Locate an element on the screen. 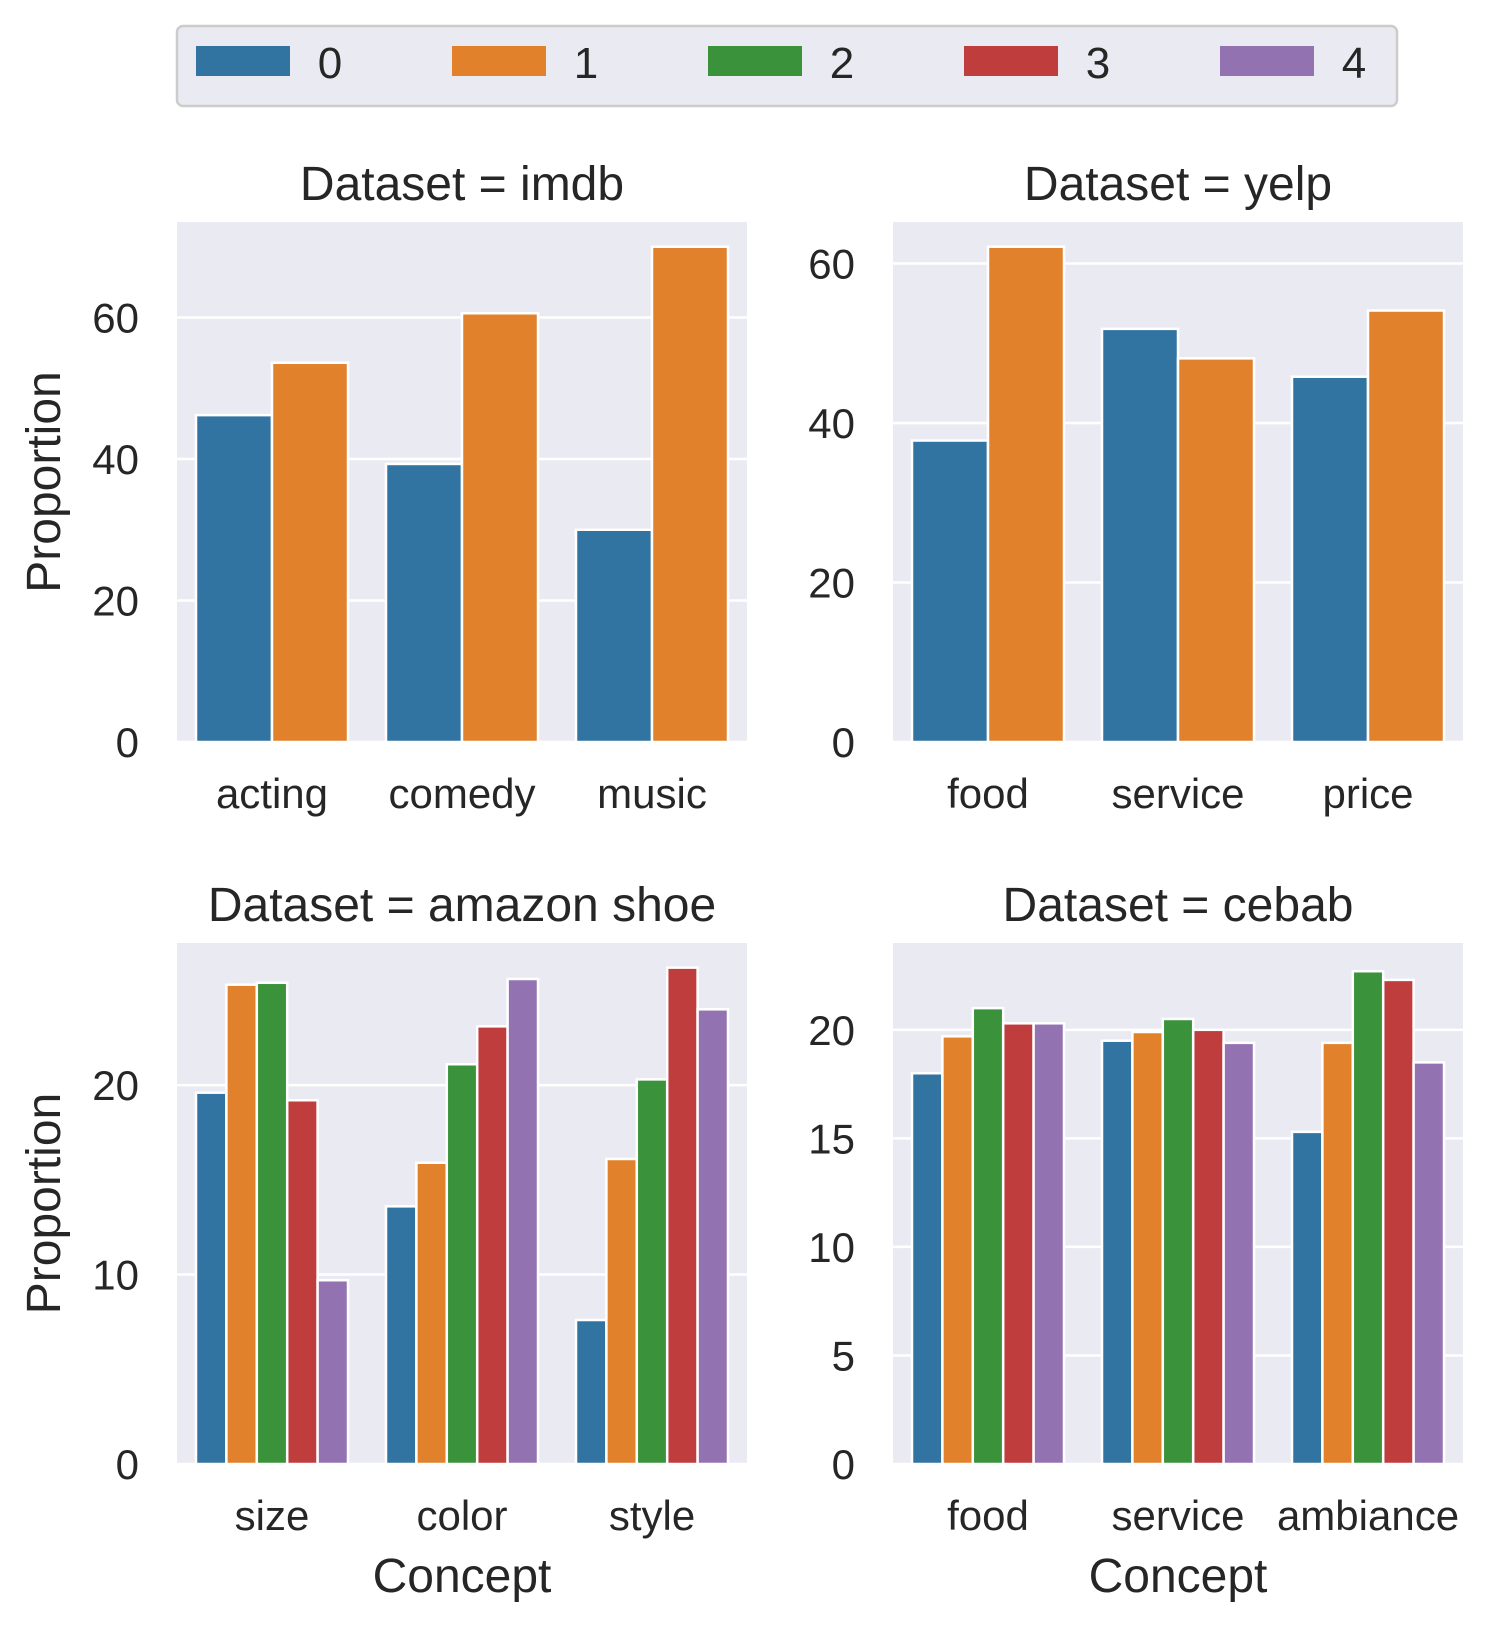 This screenshot has width=1495, height=1629. x-tick-label: style is located at coordinates (652, 1515).